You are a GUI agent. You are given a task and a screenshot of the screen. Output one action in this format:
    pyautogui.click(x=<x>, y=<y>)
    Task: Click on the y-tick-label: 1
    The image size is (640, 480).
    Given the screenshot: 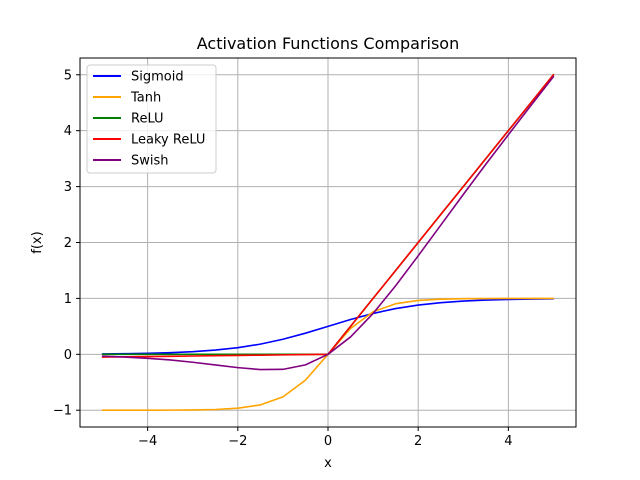 What is the action you would take?
    pyautogui.click(x=68, y=299)
    